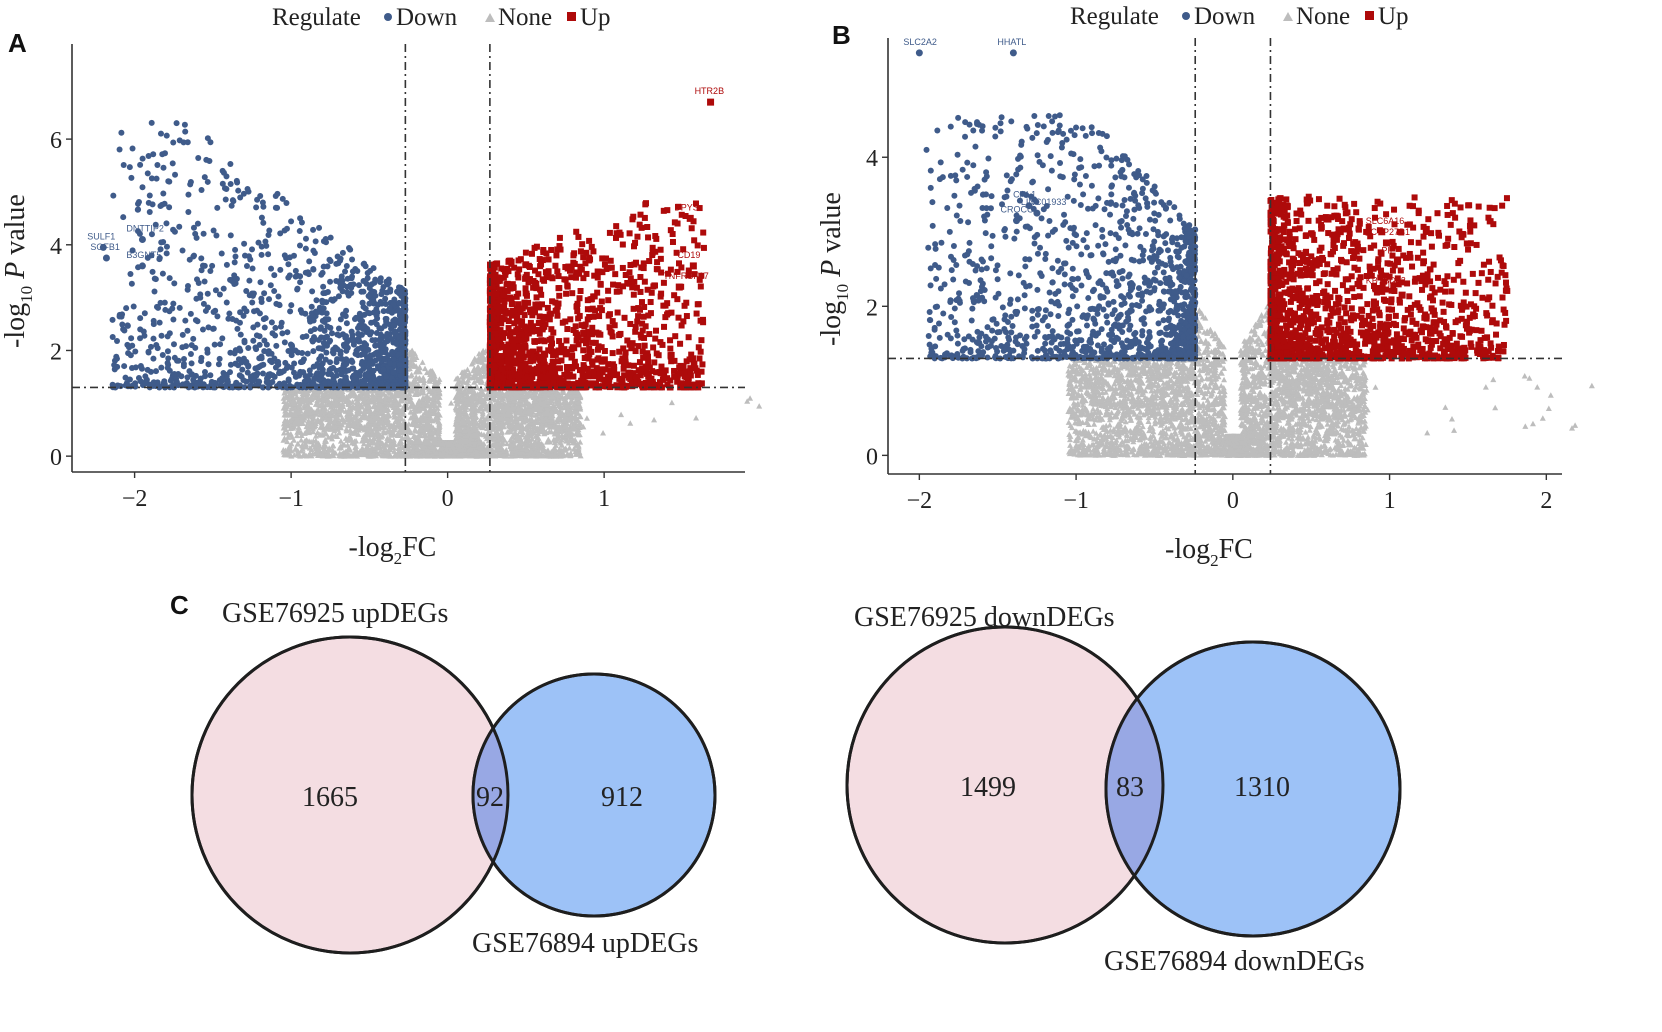 Image resolution: width=1662 pixels, height=1032 pixels. Describe the element at coordinates (56, 247) in the screenshot. I see `y-tick-label: 4` at that location.